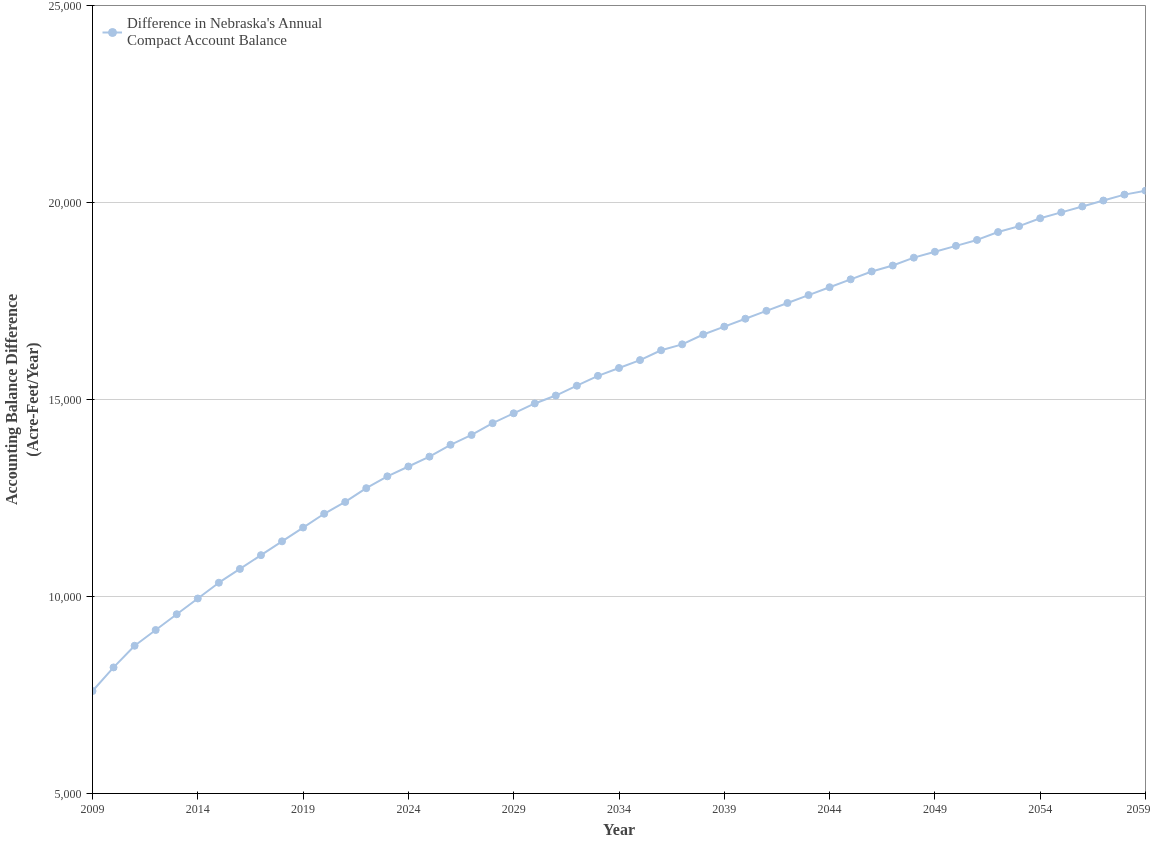 Image resolution: width=1167 pixels, height=852 pixels. I want to click on x-tick-label: 2044, so click(829, 808).